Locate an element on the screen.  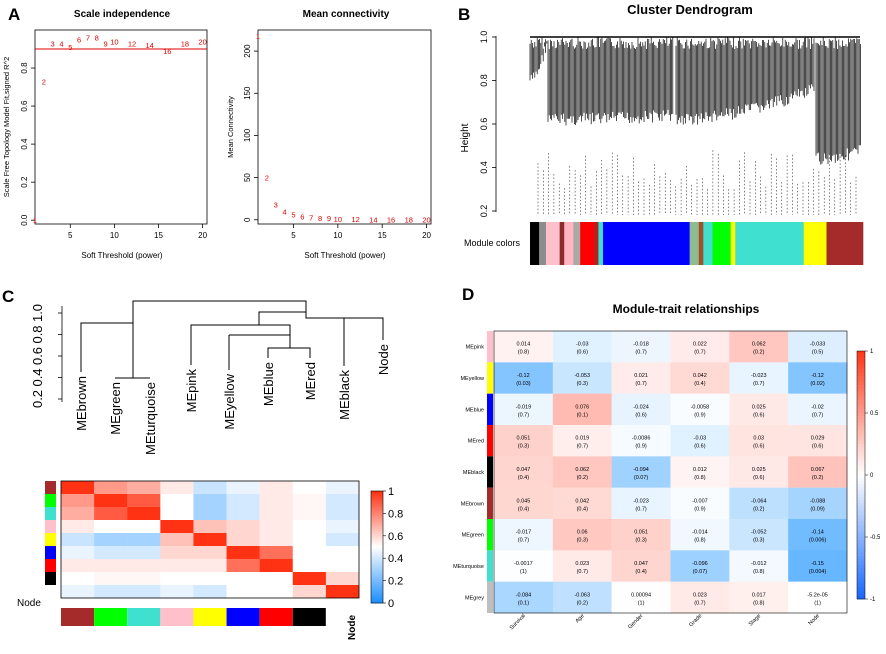
mc-point-4: 4 is located at coordinates (285, 211).